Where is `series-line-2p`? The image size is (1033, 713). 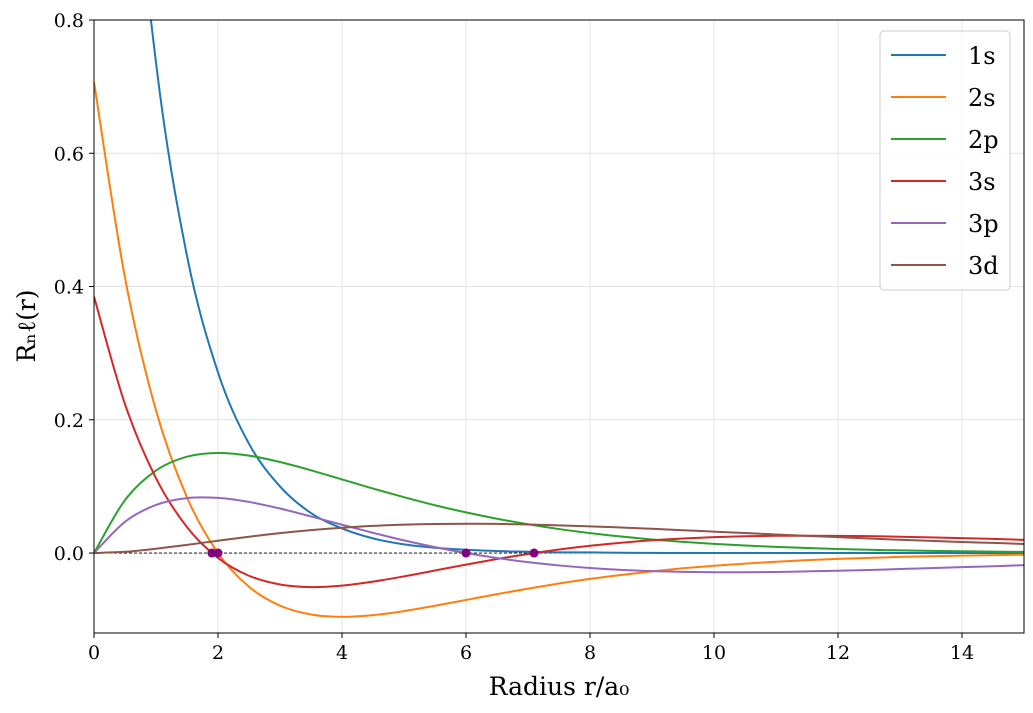 series-line-2p is located at coordinates (559, 502).